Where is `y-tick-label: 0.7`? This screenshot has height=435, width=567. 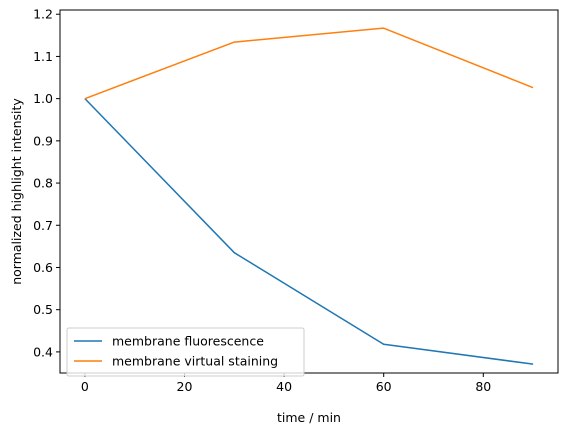 y-tick-label: 0.7 is located at coordinates (43, 225).